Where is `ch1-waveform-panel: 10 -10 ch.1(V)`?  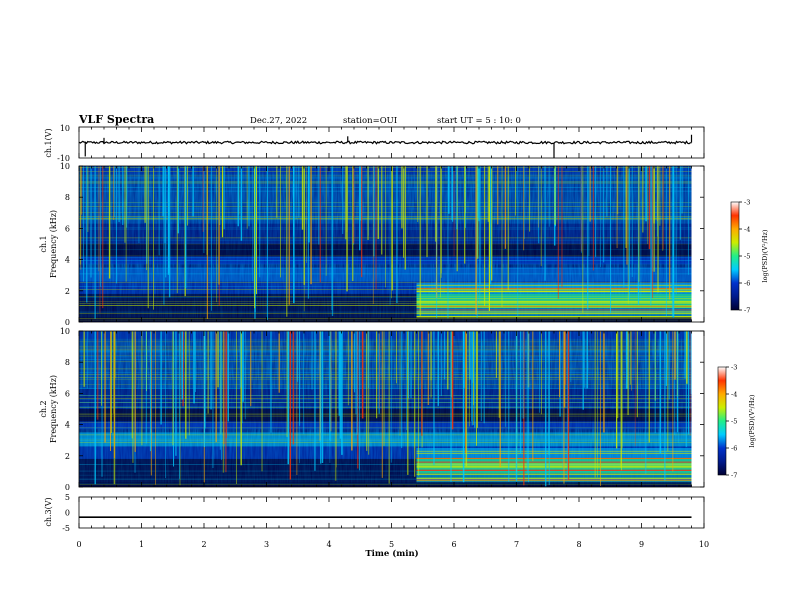
ch1-waveform-panel: 10 -10 ch.1(V) is located at coordinates (374, 143).